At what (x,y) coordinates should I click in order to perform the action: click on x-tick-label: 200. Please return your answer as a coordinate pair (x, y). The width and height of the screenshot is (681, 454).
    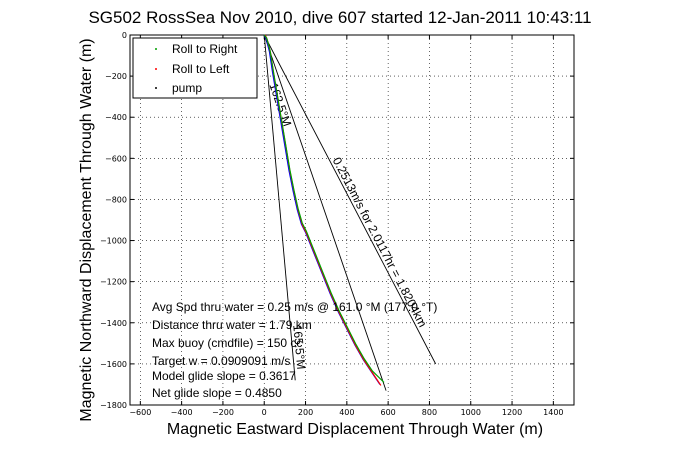
    Looking at the image, I should click on (305, 412).